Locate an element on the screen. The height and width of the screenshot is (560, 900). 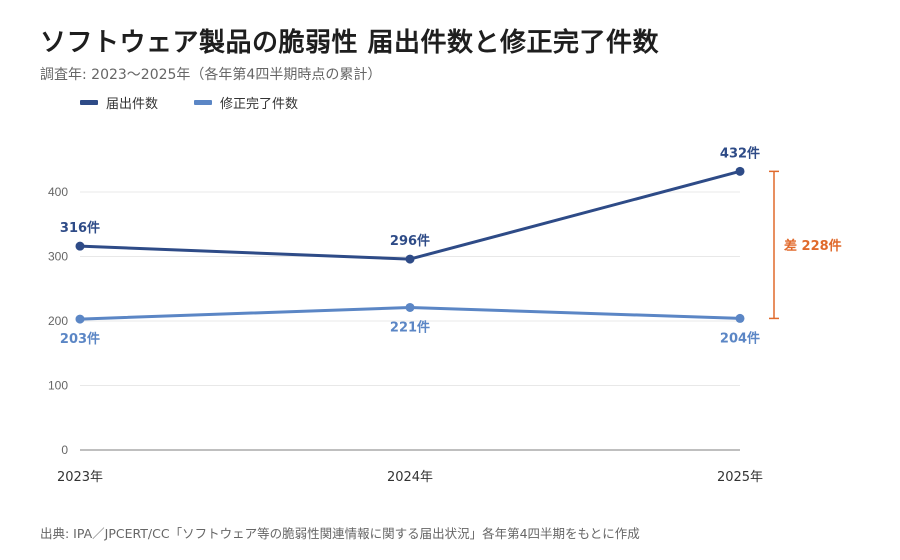
data-label-fixed-1: 221件 is located at coordinates (410, 327).